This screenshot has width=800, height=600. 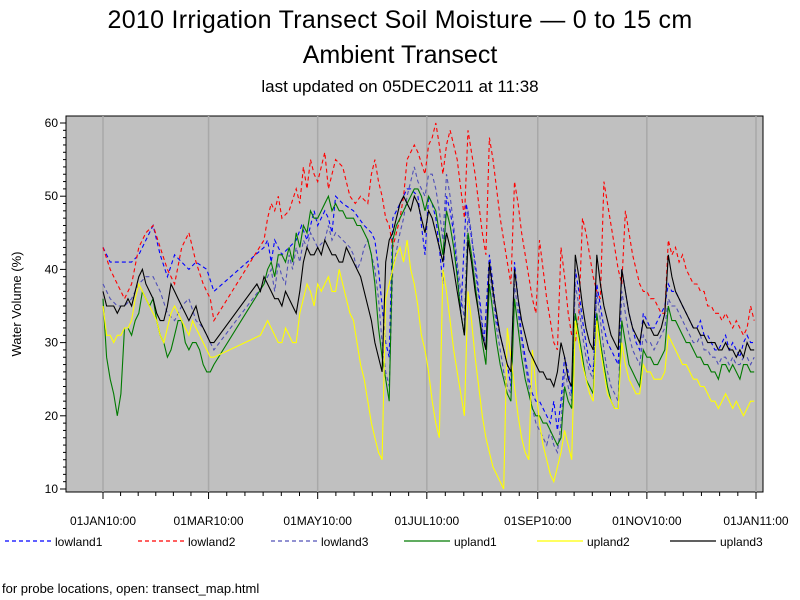 What do you see at coordinates (426, 521) in the screenshot?
I see `x-tick-label: 01JUL10:00` at bounding box center [426, 521].